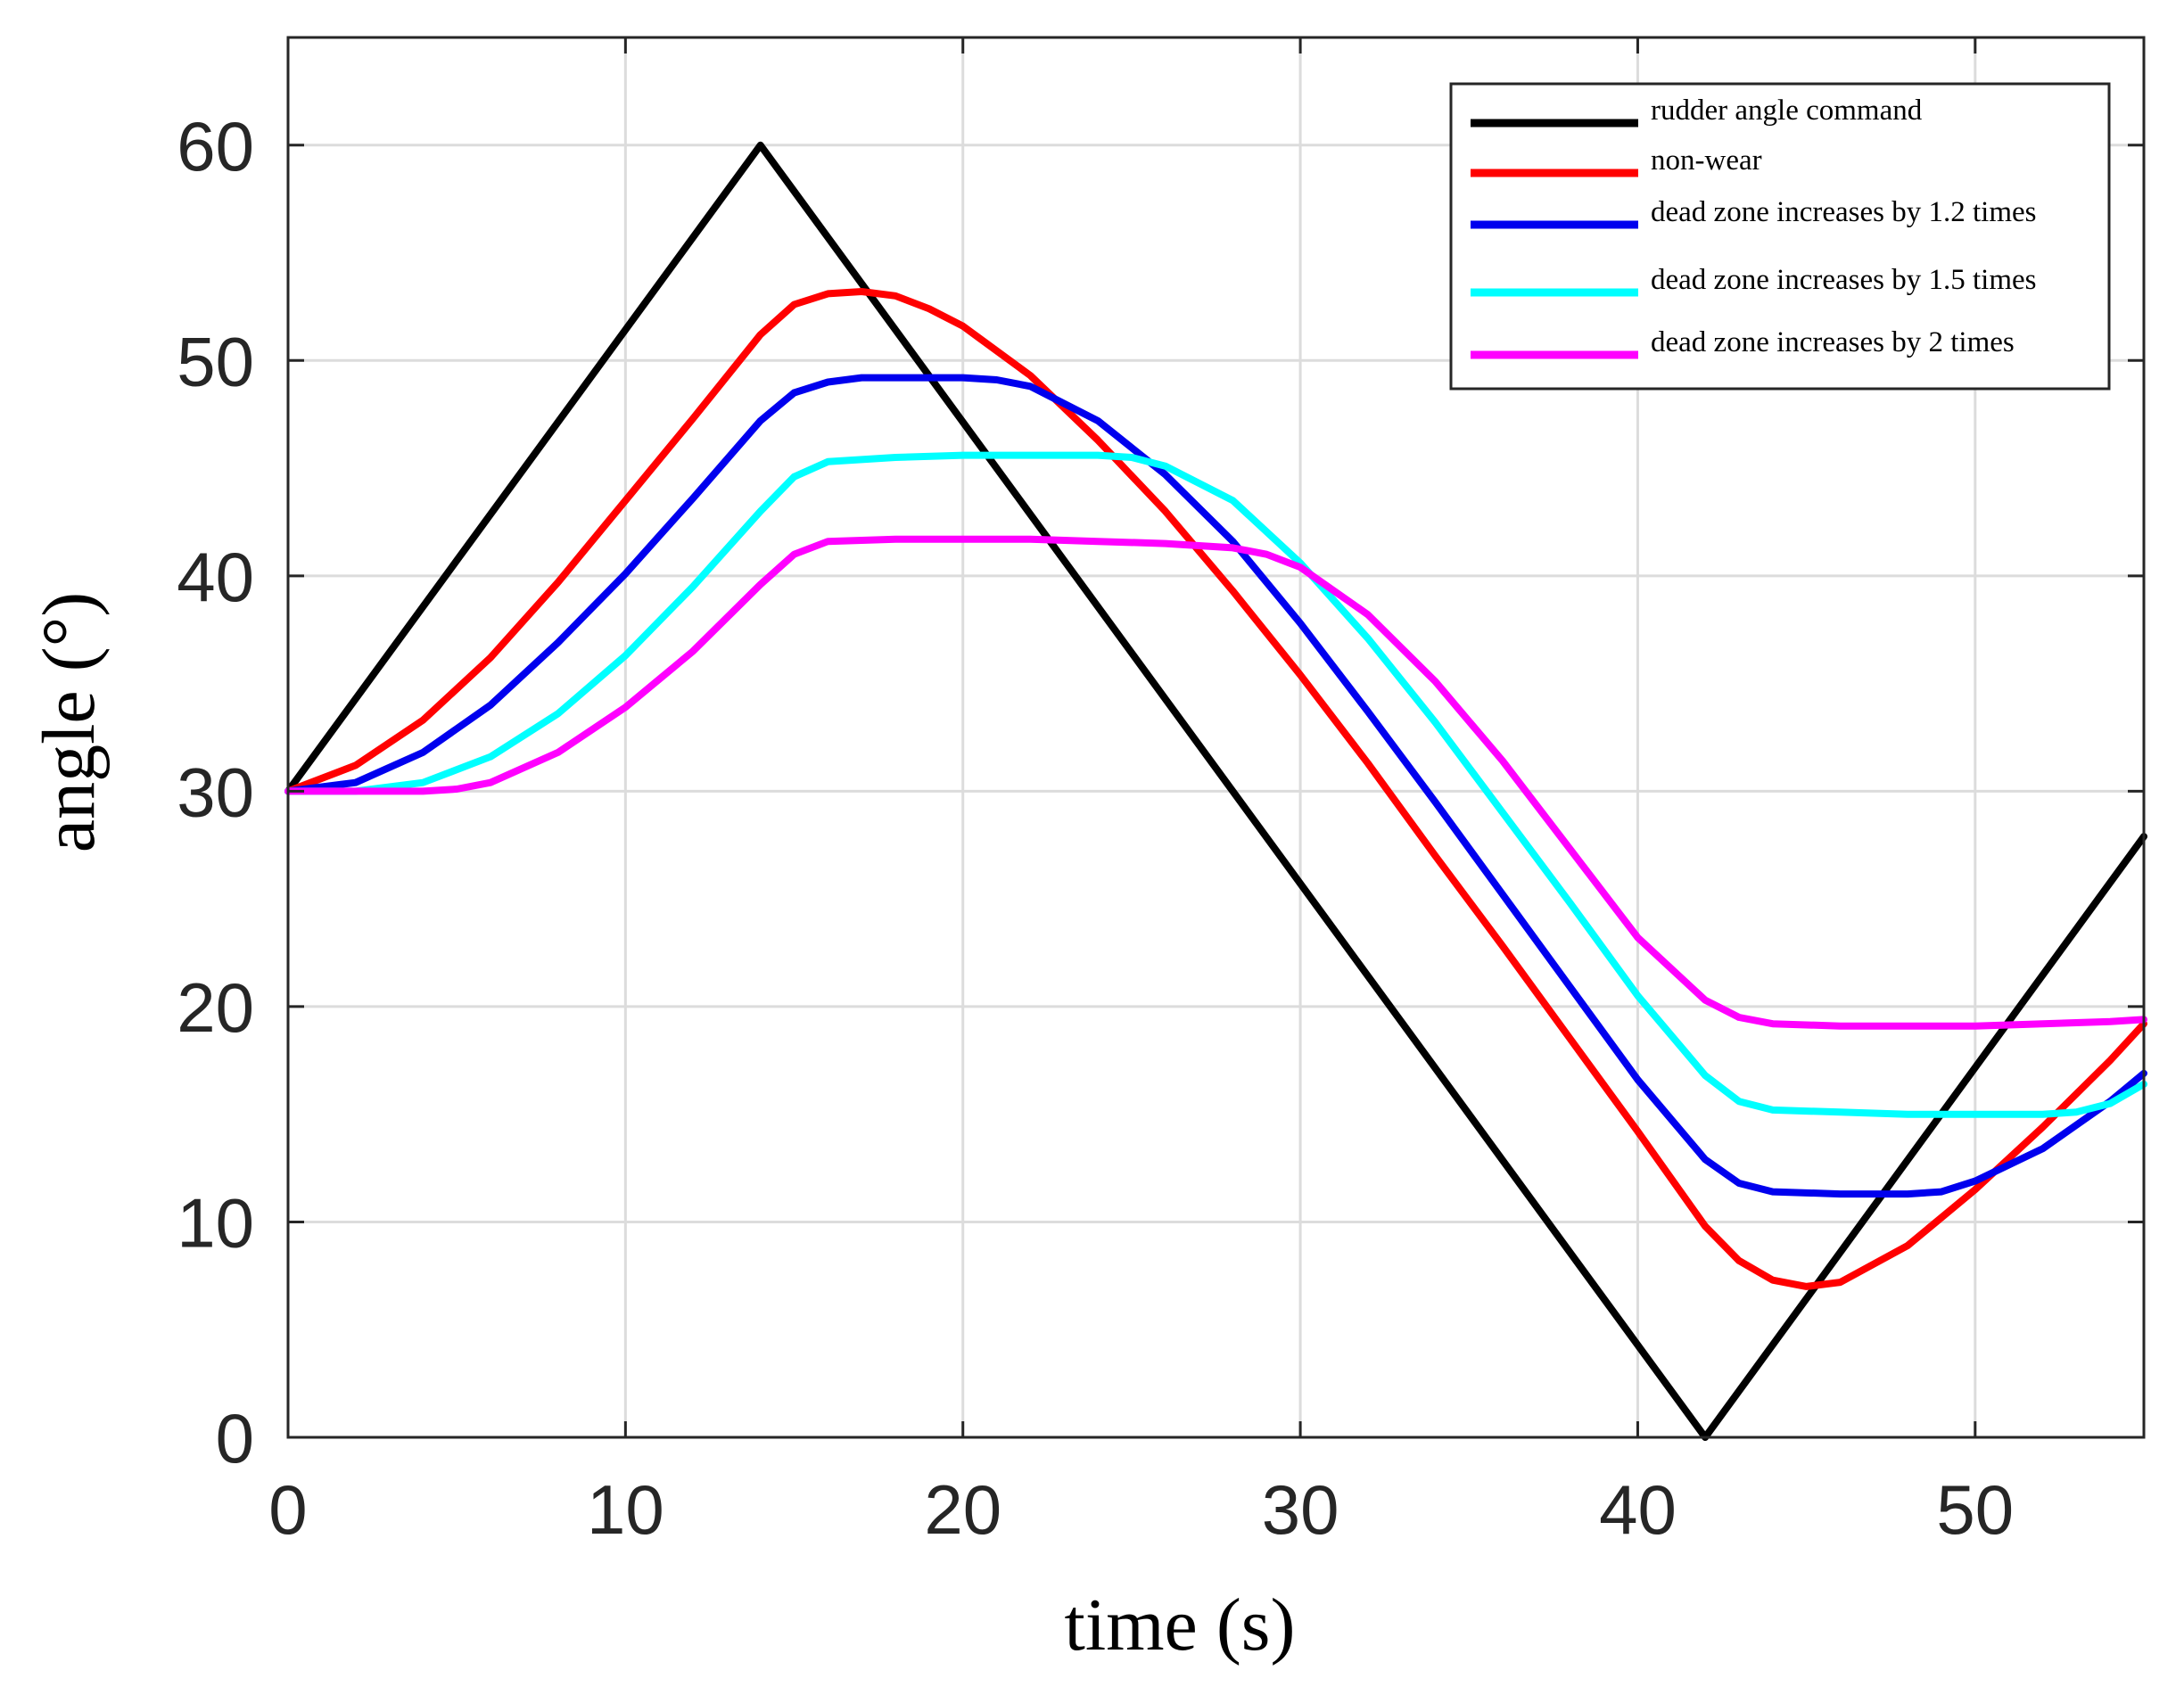 This screenshot has width=2184, height=1695. Describe the element at coordinates (1706, 160) in the screenshot. I see `legend-label: non-wear` at that location.